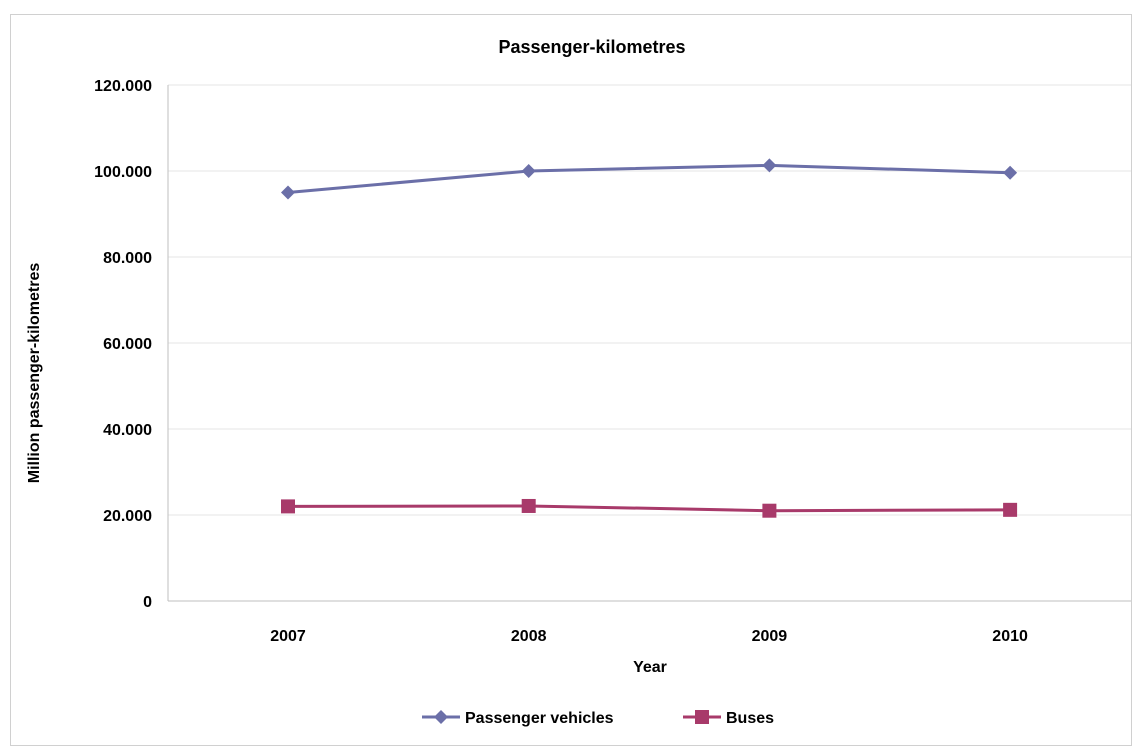 Image resolution: width=1134 pixels, height=750 pixels. What do you see at coordinates (649, 636) in the screenshot?
I see `x-tick-labels: 2007 2008 2009 2010` at bounding box center [649, 636].